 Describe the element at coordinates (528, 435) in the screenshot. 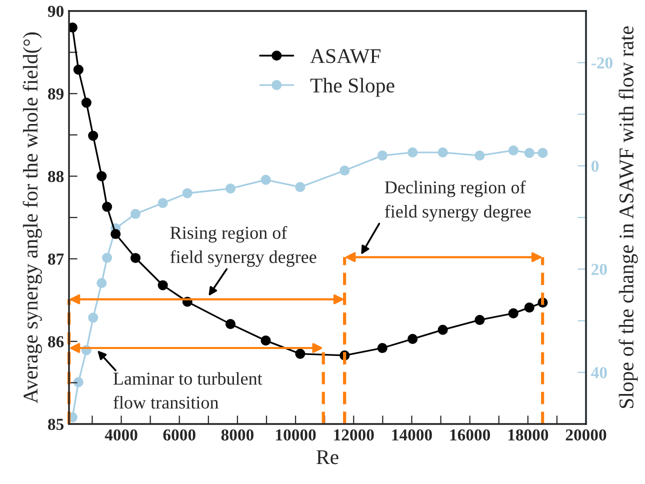

I see `x-tick-label: 18000` at that location.